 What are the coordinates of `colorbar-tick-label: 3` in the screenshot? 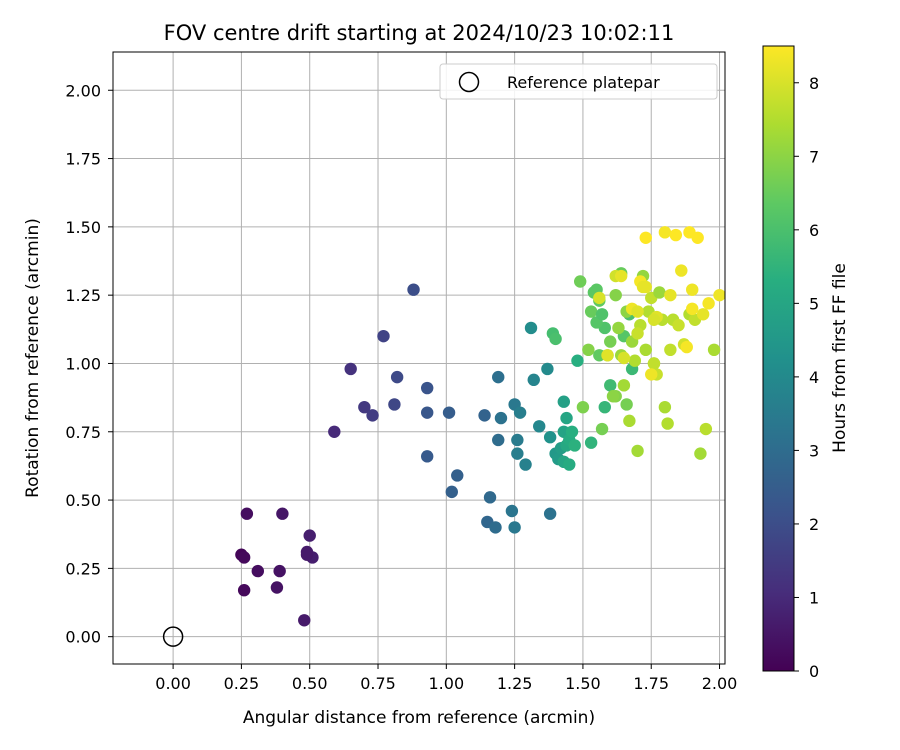 It's located at (814, 450).